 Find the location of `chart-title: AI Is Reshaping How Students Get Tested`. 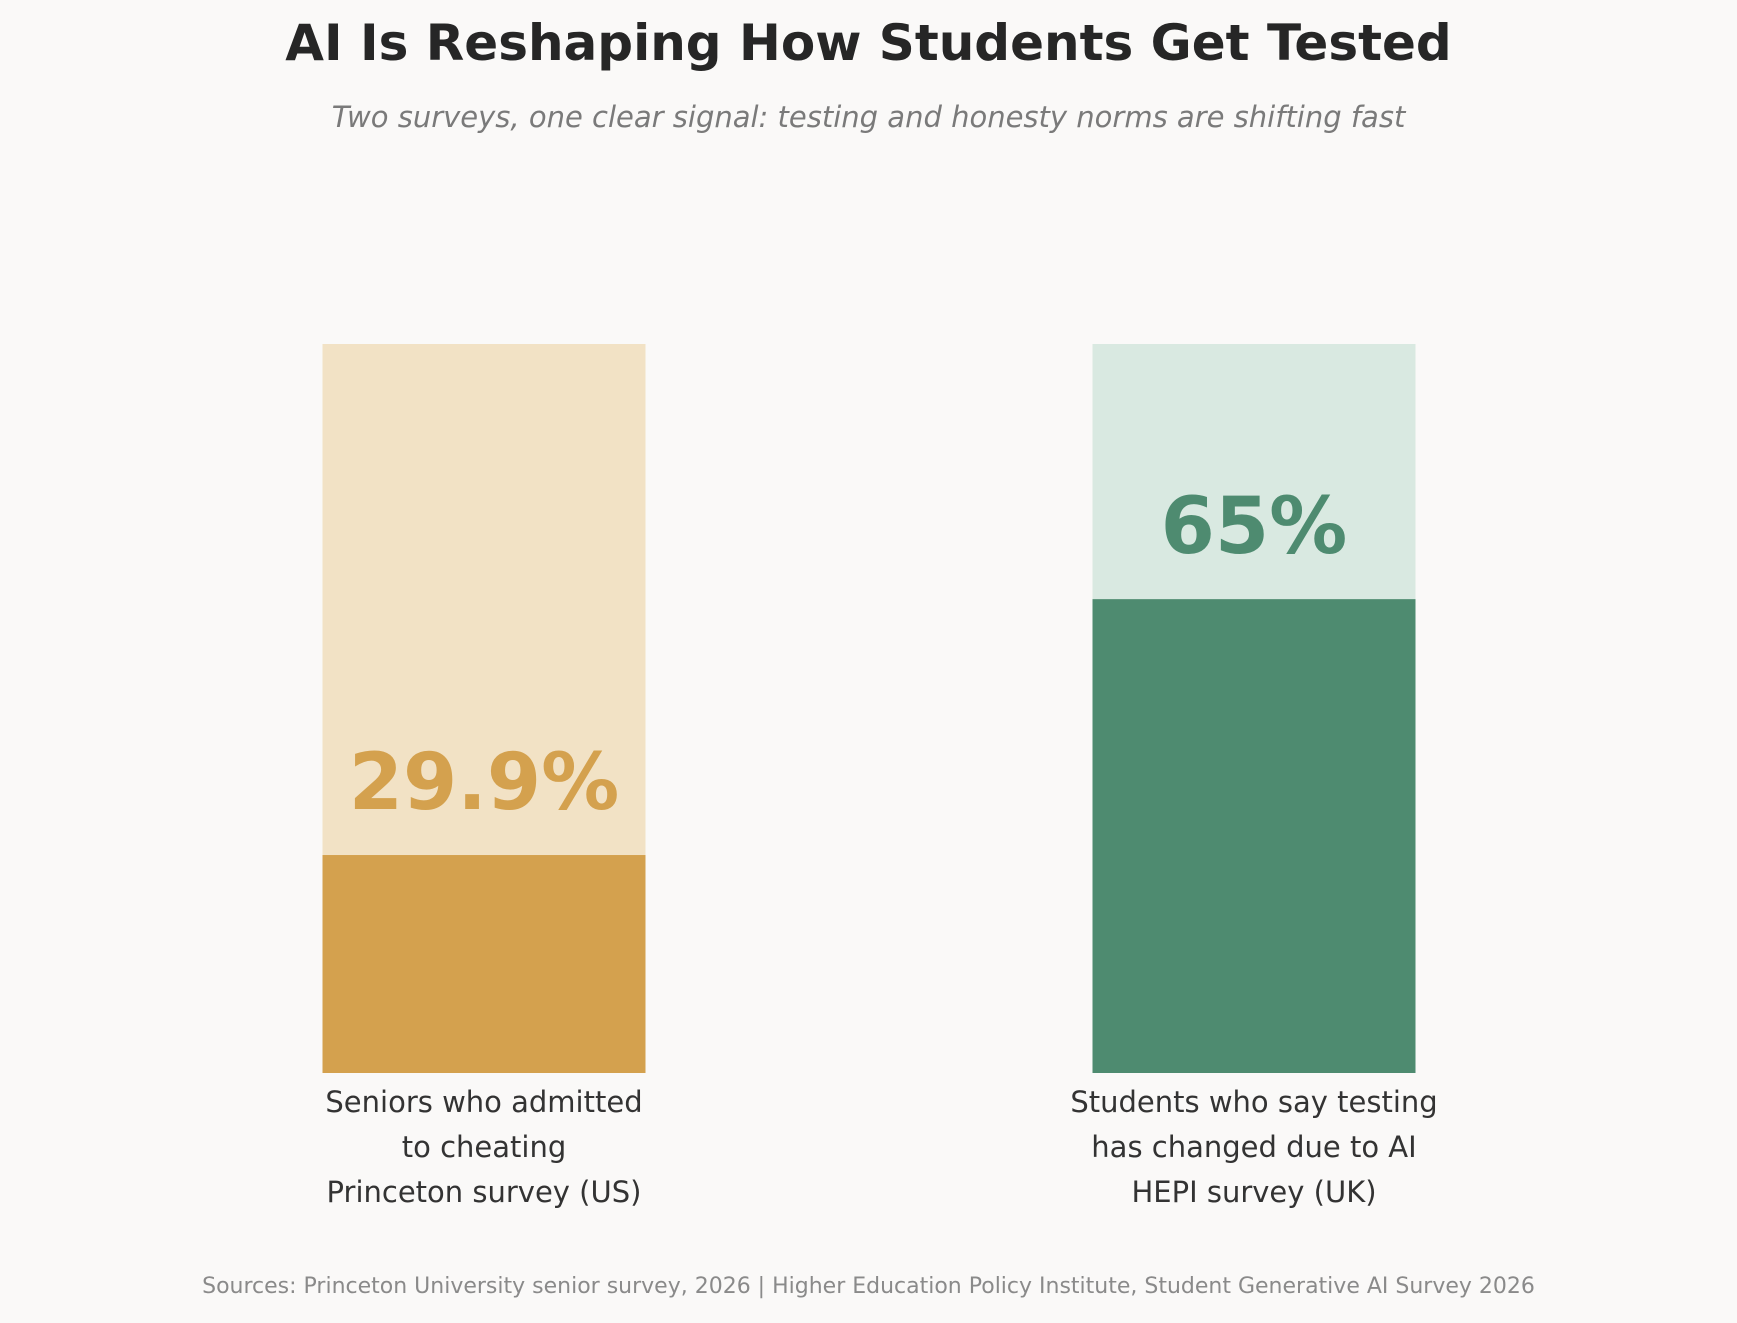

chart-title: AI Is Reshaping How Students Get Tested is located at coordinates (868, 43).